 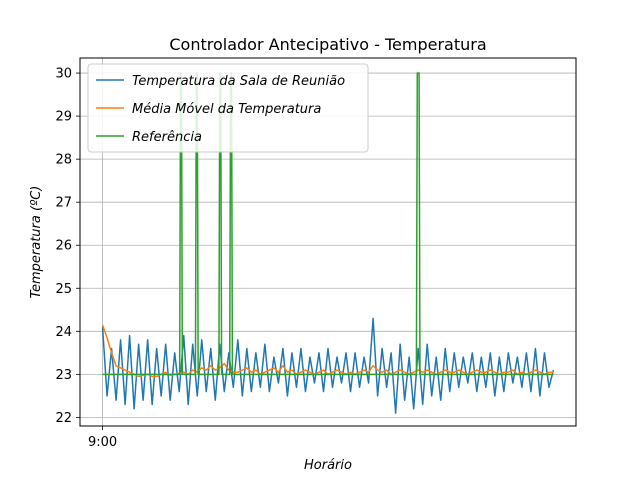 I want to click on y-tick-label: 29, so click(x=63, y=117).